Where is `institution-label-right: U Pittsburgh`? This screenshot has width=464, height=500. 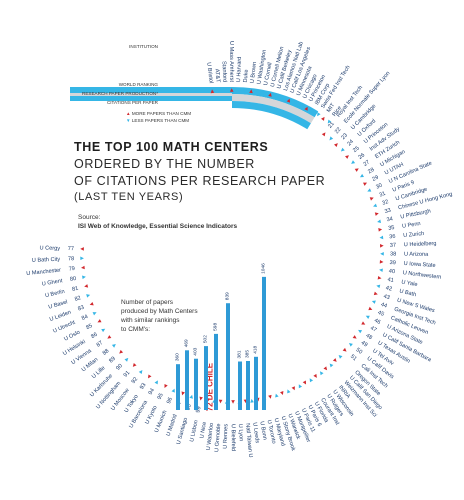 institution-label-right: U Pittsburgh is located at coordinates (415, 214).